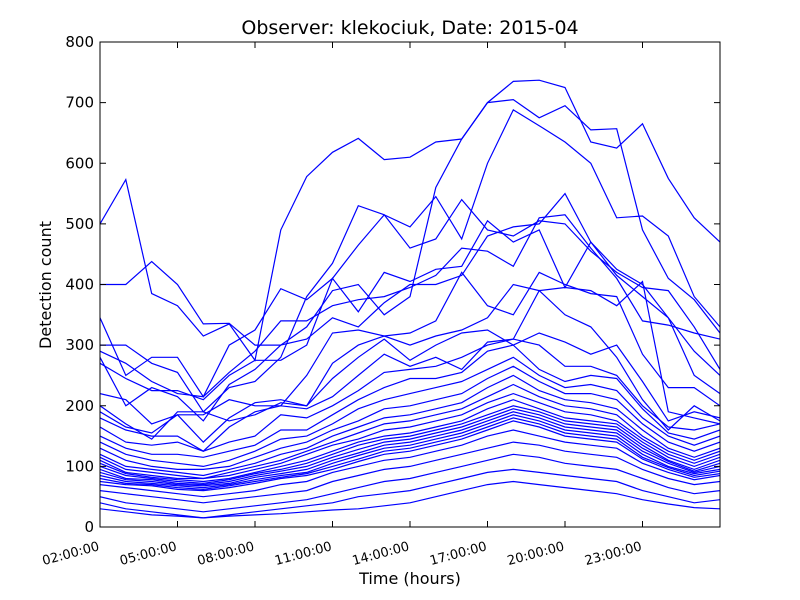 The width and height of the screenshot is (800, 600). I want to click on y-tick-label: 0, so click(89, 527).